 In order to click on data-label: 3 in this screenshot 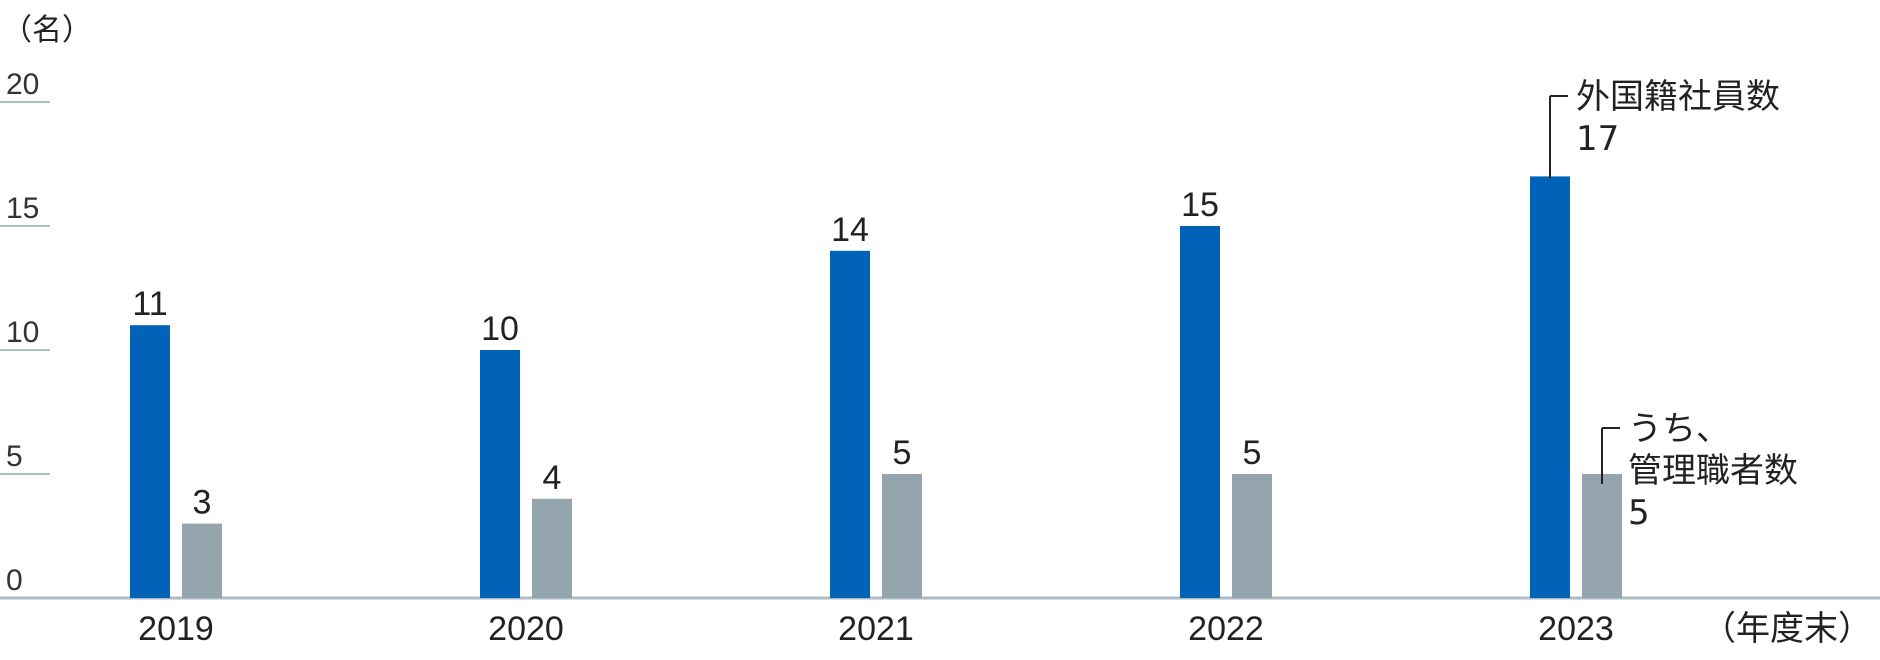, I will do `click(202, 503)`.